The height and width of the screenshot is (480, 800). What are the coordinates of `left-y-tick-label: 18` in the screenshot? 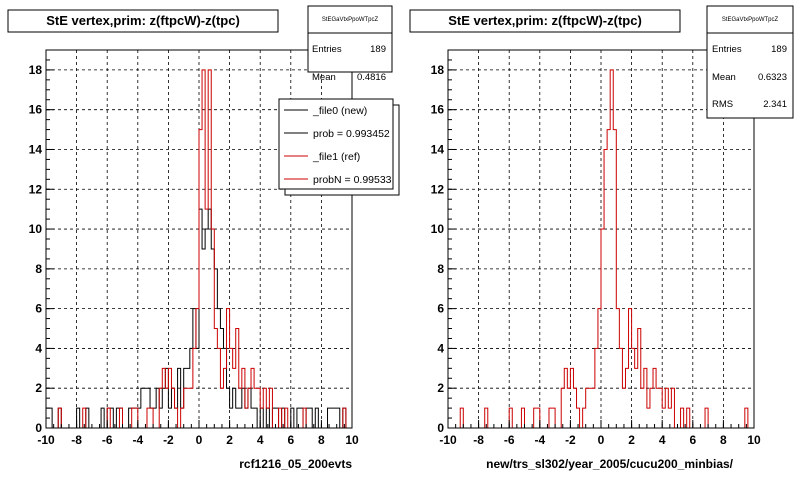 It's located at (36, 70).